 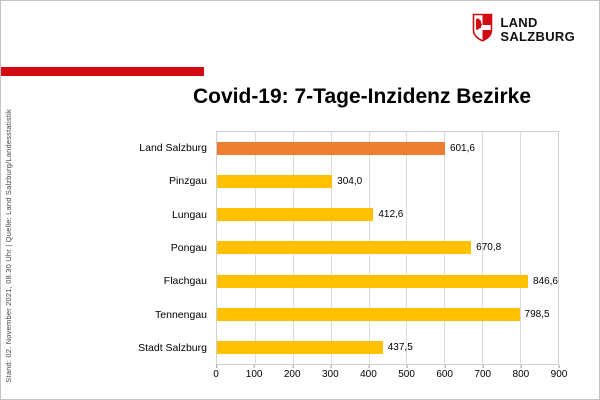 I want to click on category-label: Pinzgau, so click(x=188, y=181).